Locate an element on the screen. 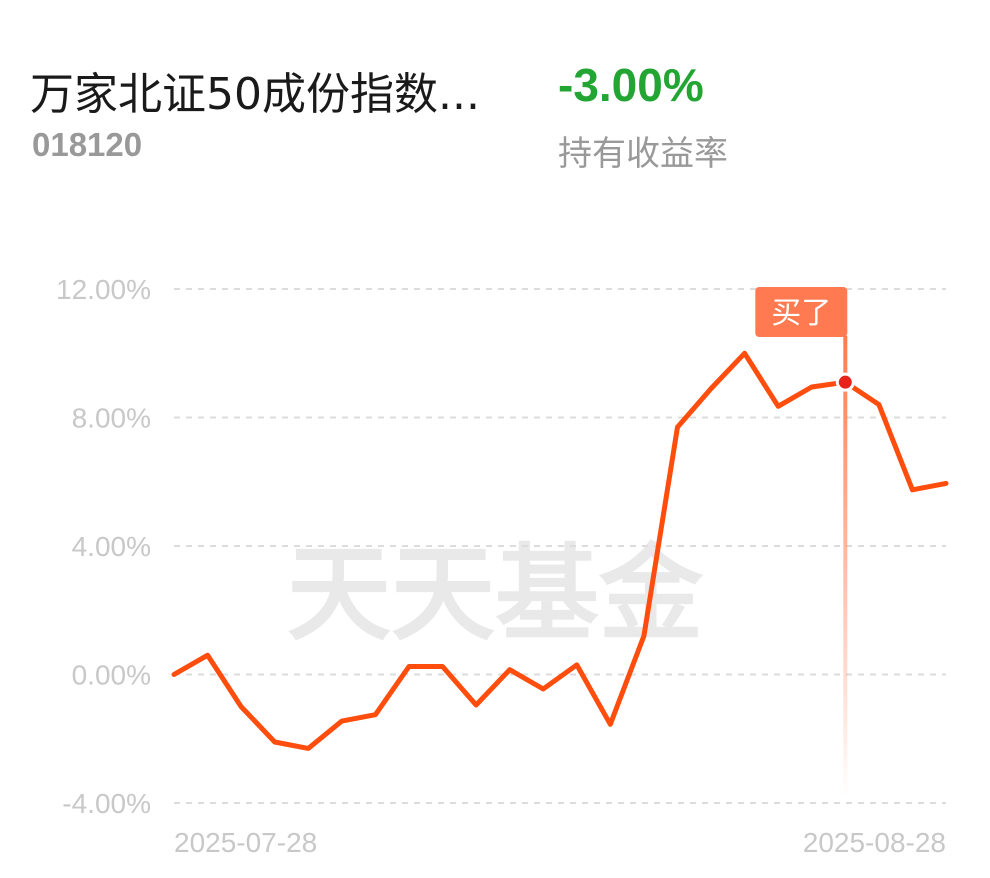 This screenshot has height=878, width=990. y-tick-label: 4.00% is located at coordinates (111, 546).